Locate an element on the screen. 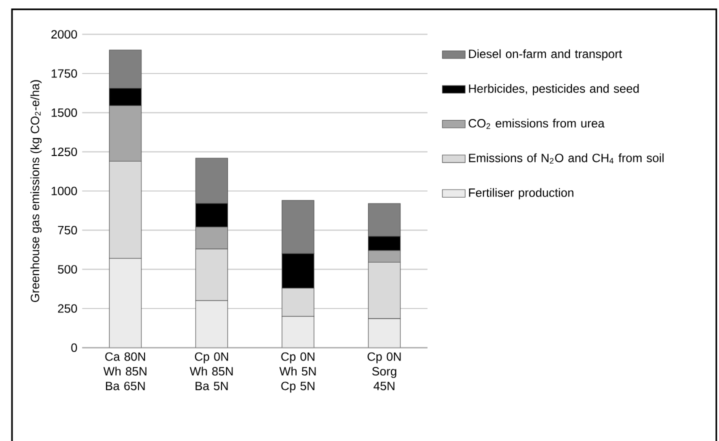  x-tick-label: Ca 80N Wh 85N Ba 65N is located at coordinates (124, 371).